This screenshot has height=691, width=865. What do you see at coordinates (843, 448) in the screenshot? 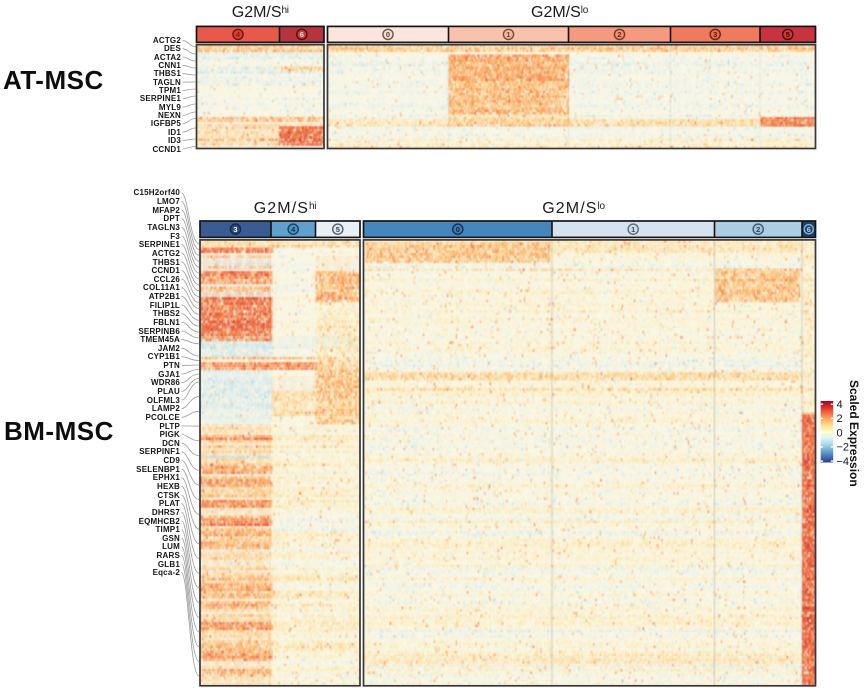
I see `svg-text: −2` at bounding box center [843, 448].